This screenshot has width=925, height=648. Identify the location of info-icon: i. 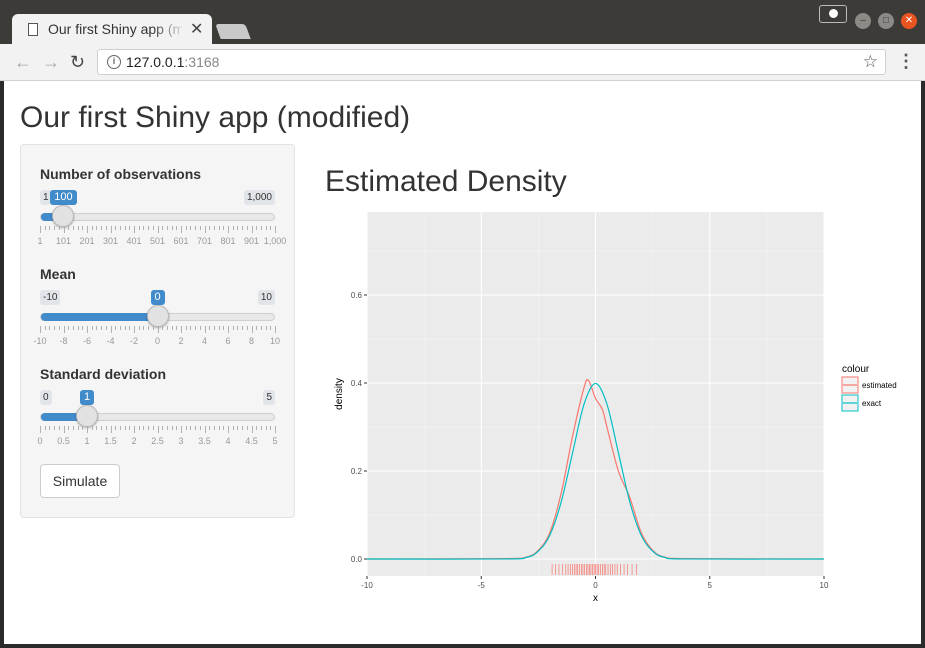
(114, 62).